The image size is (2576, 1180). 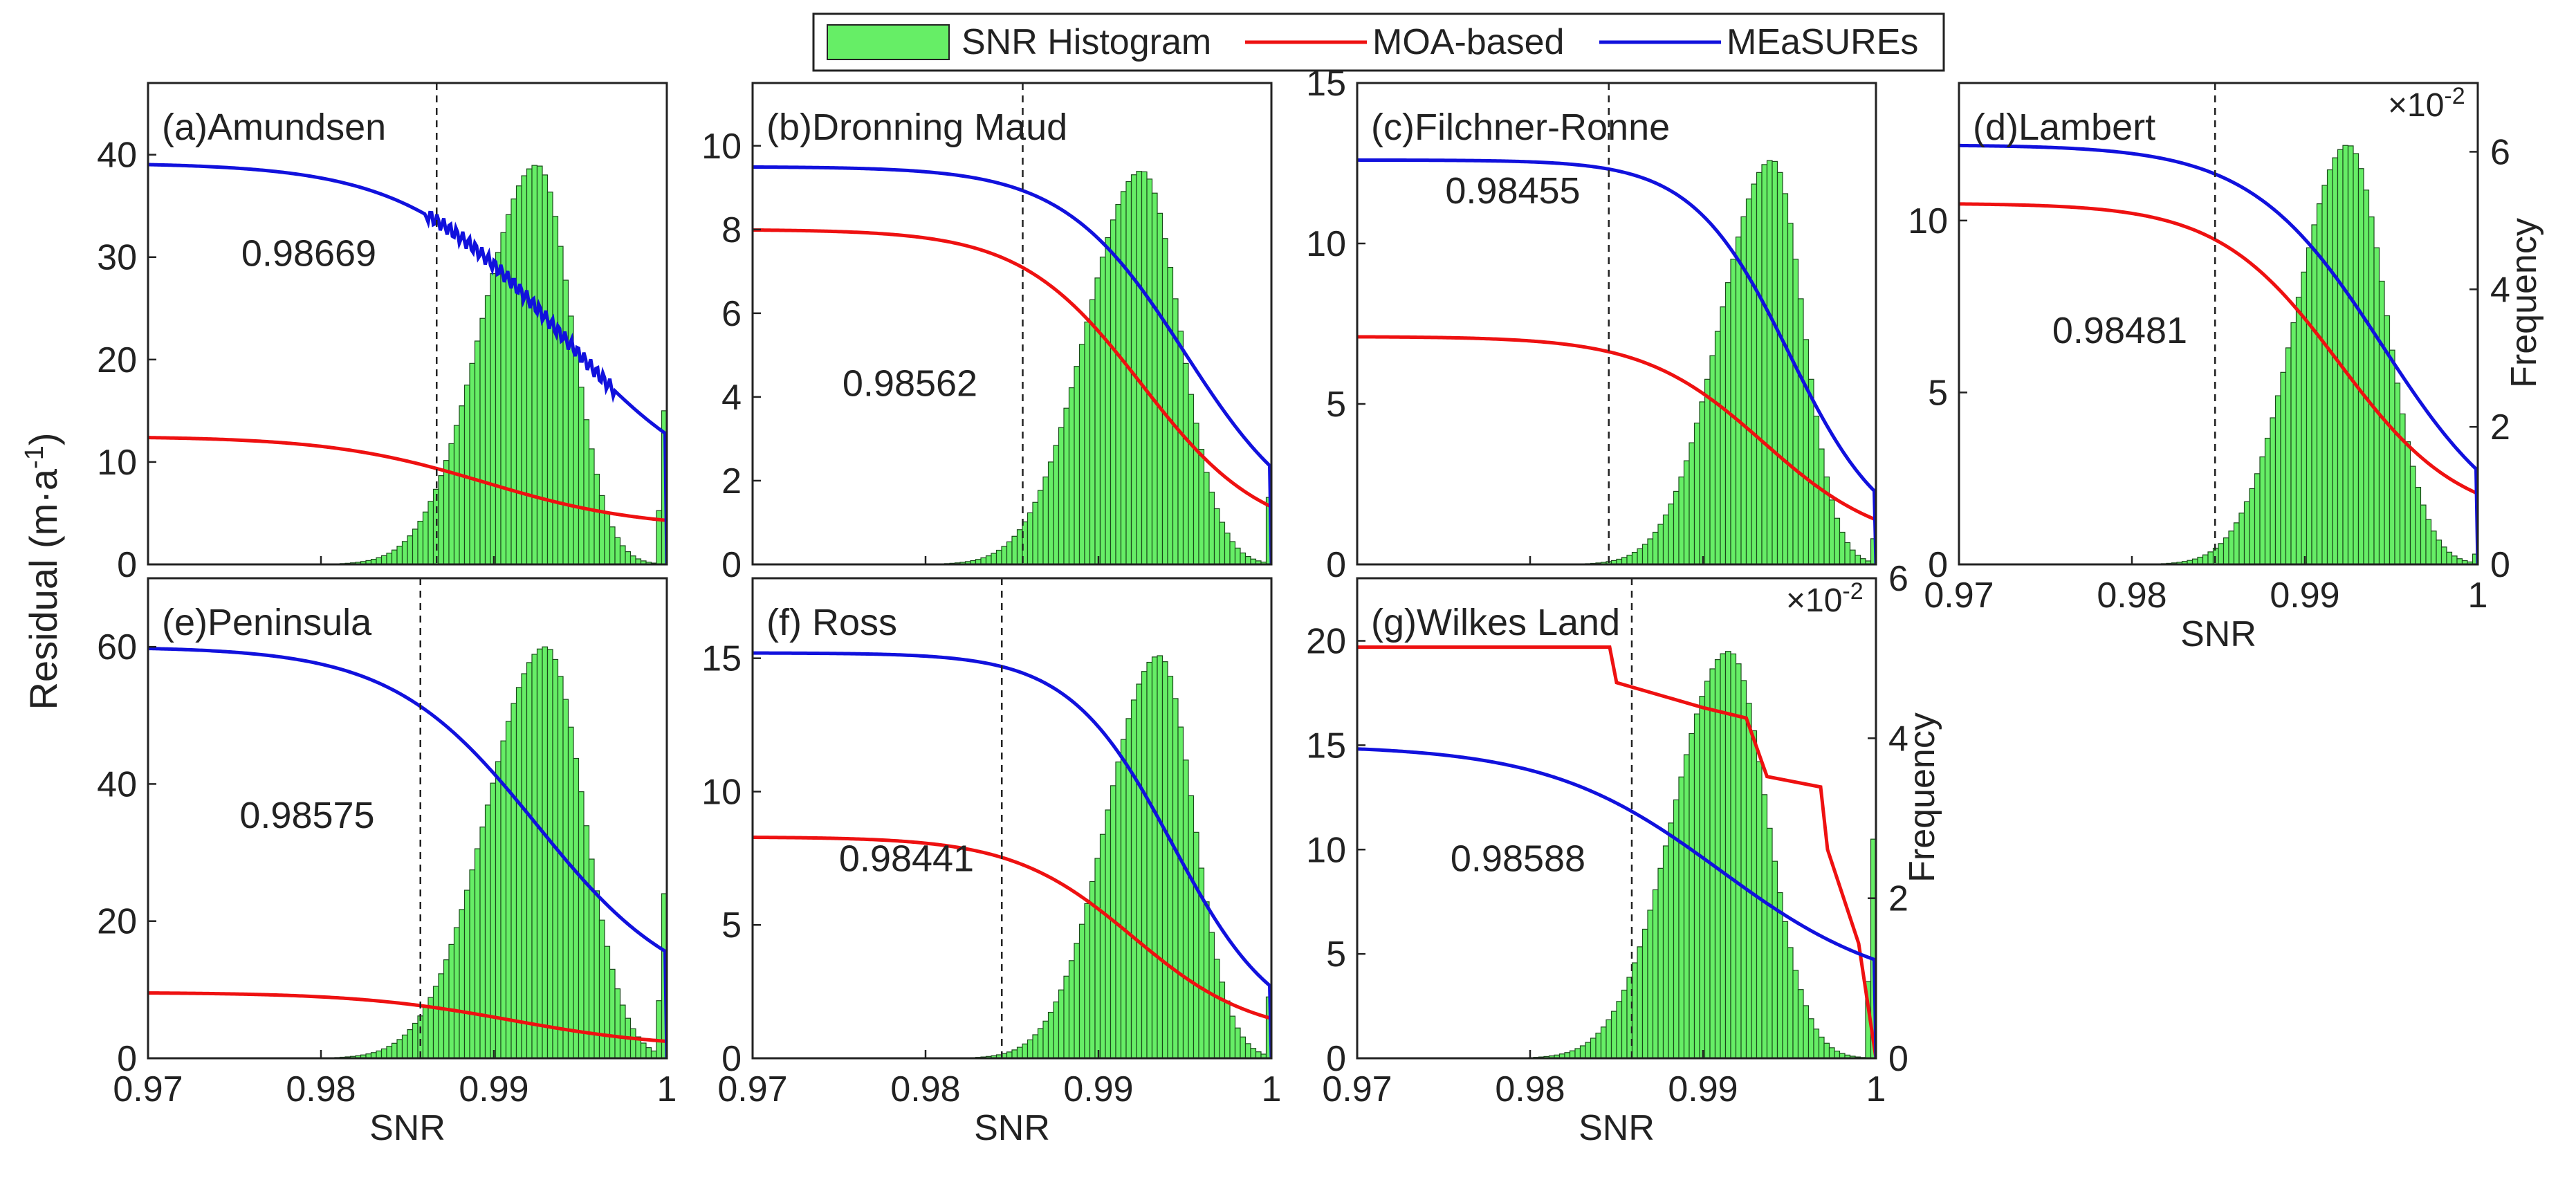 I want to click on y-tick-label: 8, so click(x=731, y=230).